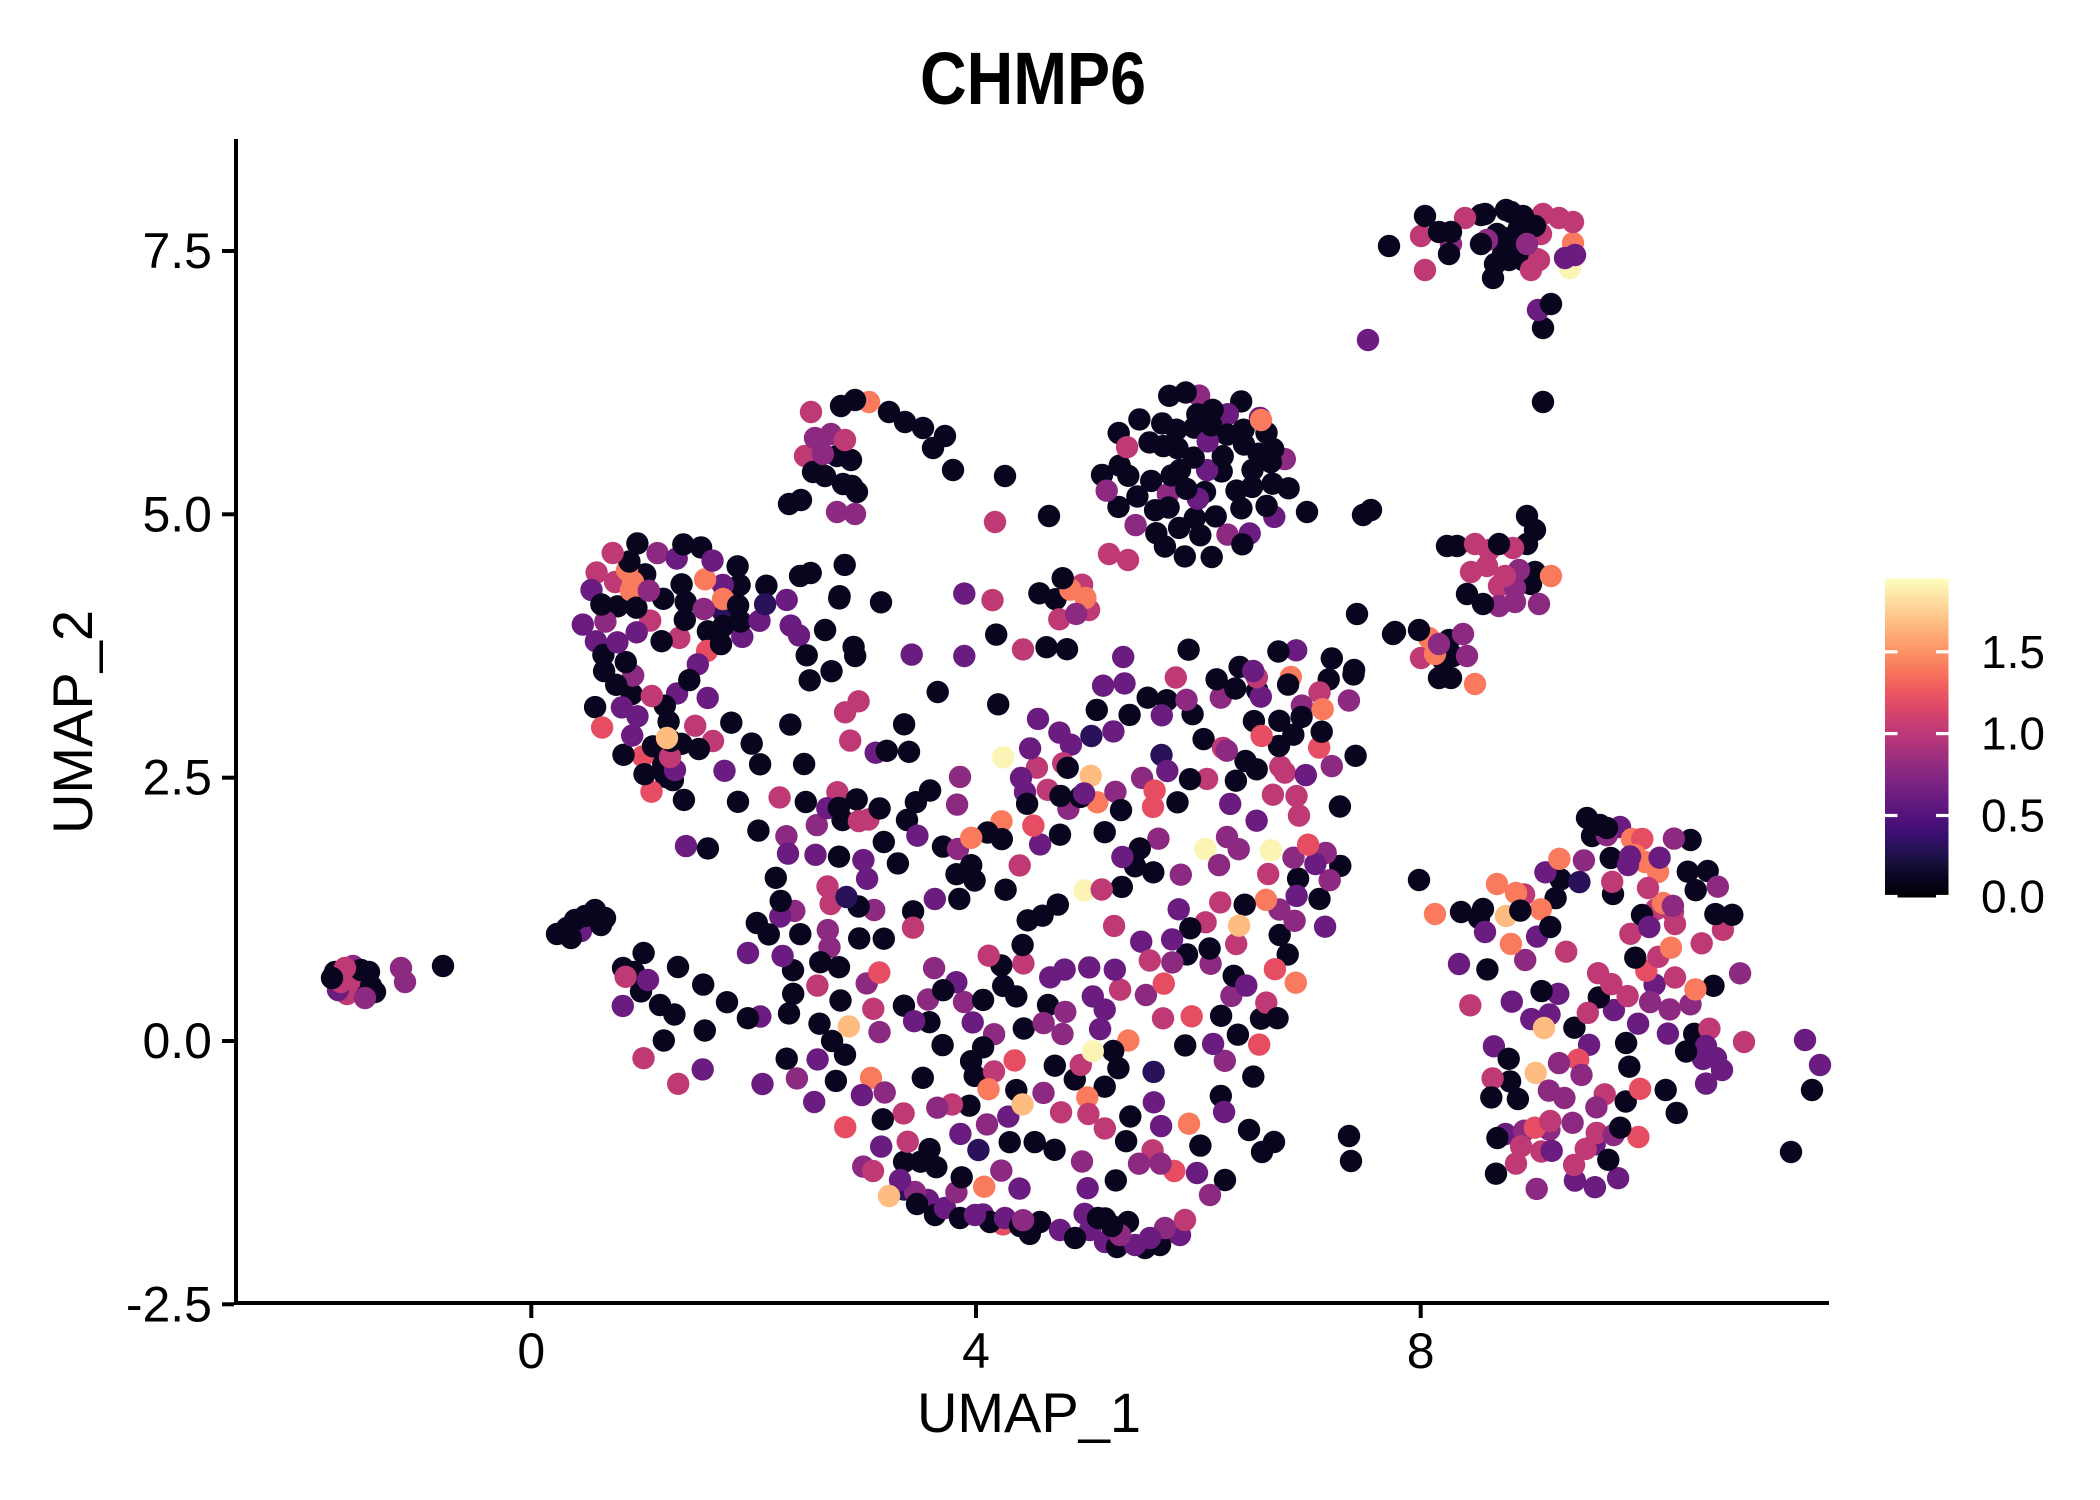 The width and height of the screenshot is (2100, 1500). What do you see at coordinates (2013, 816) in the screenshot?
I see `svg-text: 0.5` at bounding box center [2013, 816].